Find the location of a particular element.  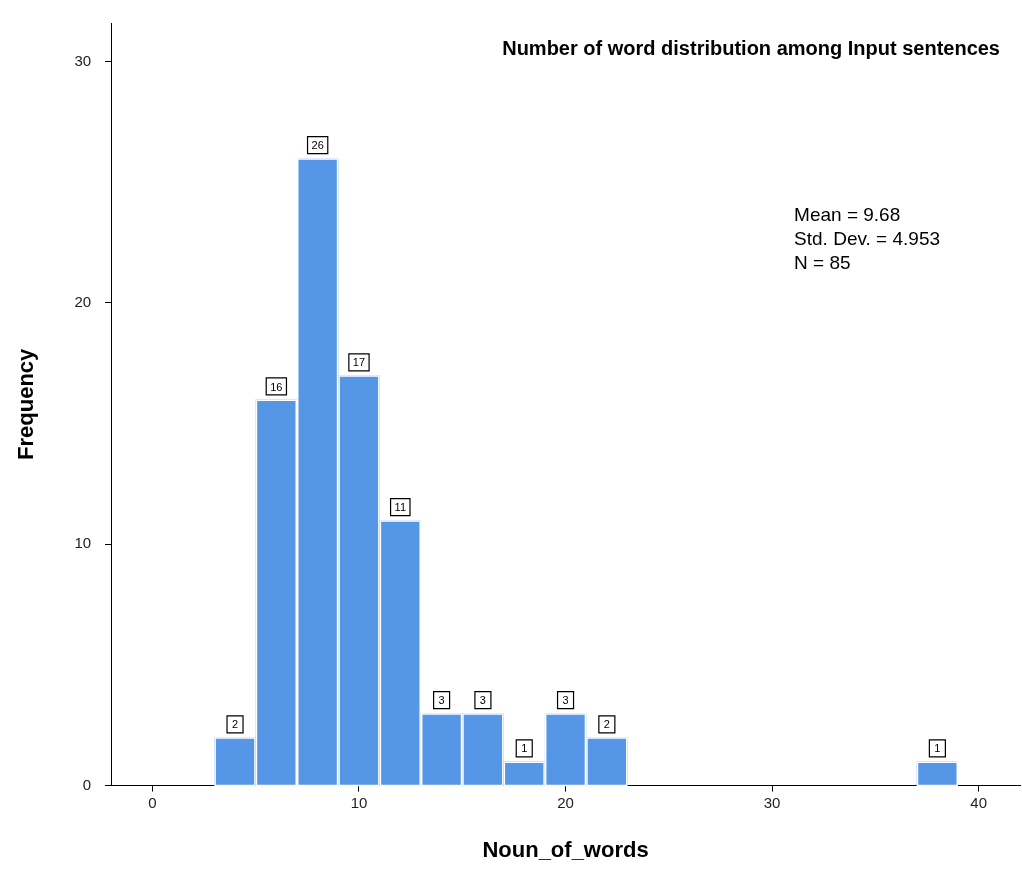

x-tick-label: 20 is located at coordinates (565, 802).